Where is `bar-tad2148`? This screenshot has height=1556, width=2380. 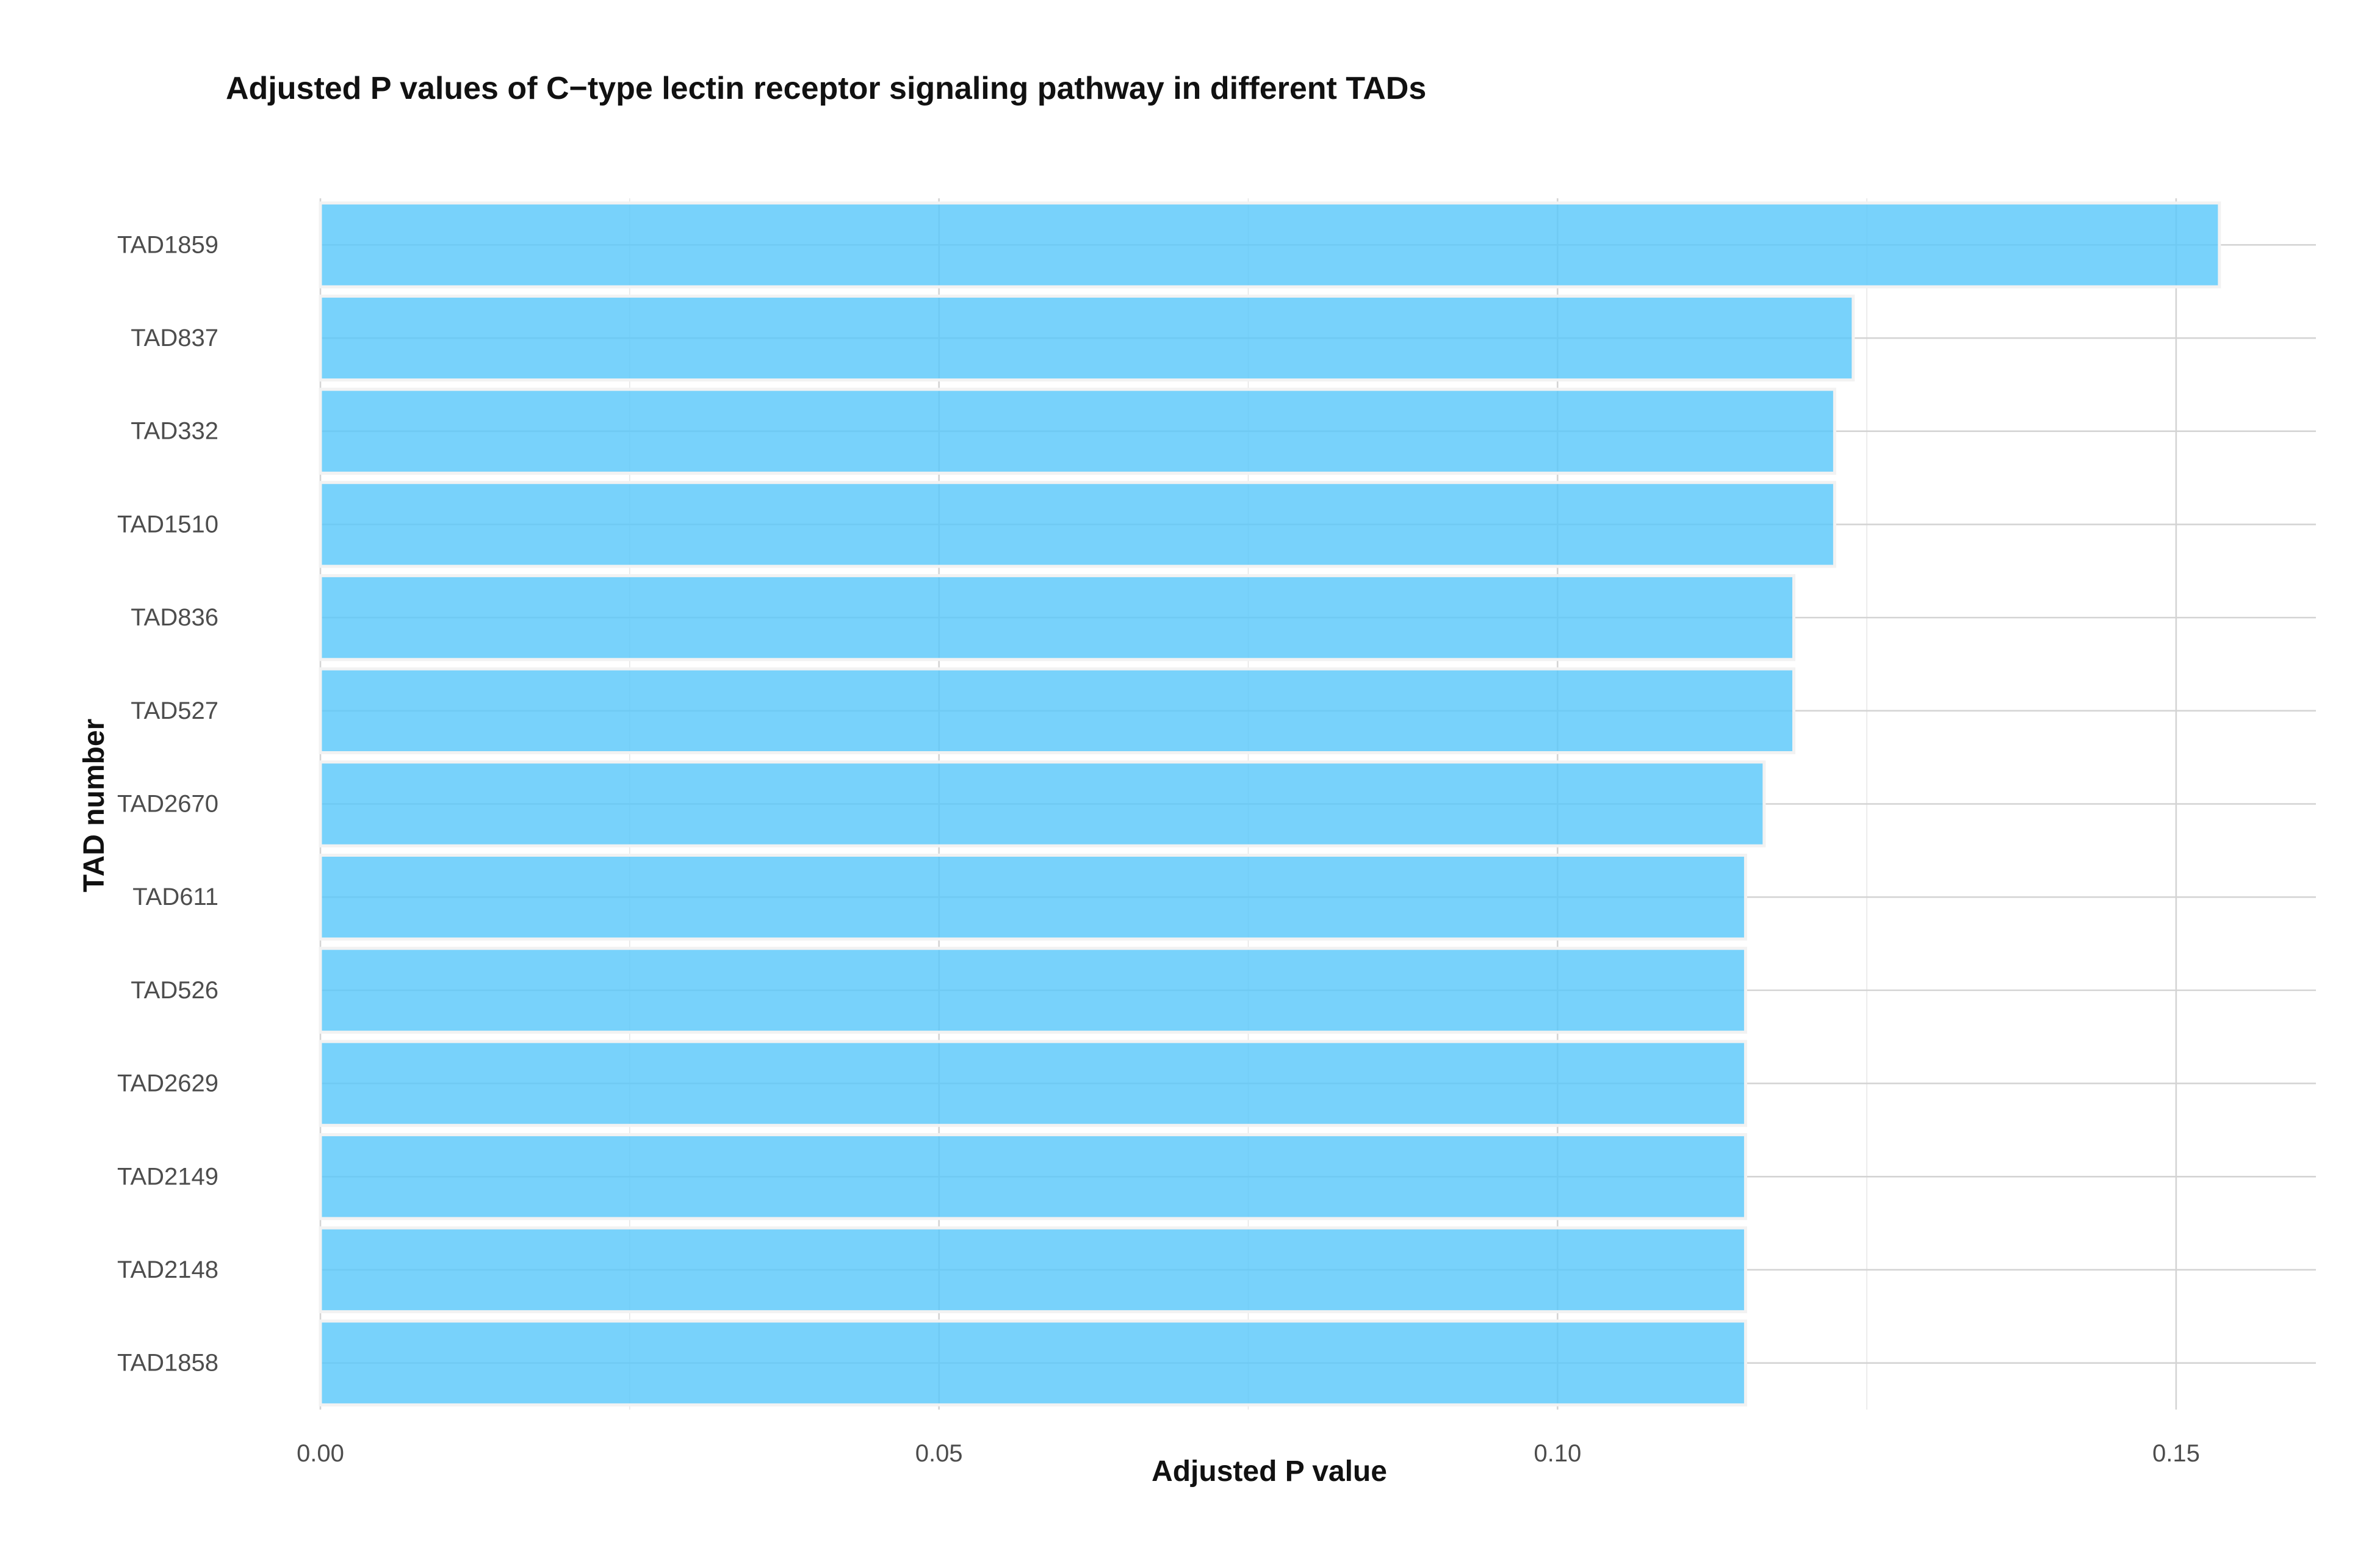 bar-tad2148 is located at coordinates (1033, 1270).